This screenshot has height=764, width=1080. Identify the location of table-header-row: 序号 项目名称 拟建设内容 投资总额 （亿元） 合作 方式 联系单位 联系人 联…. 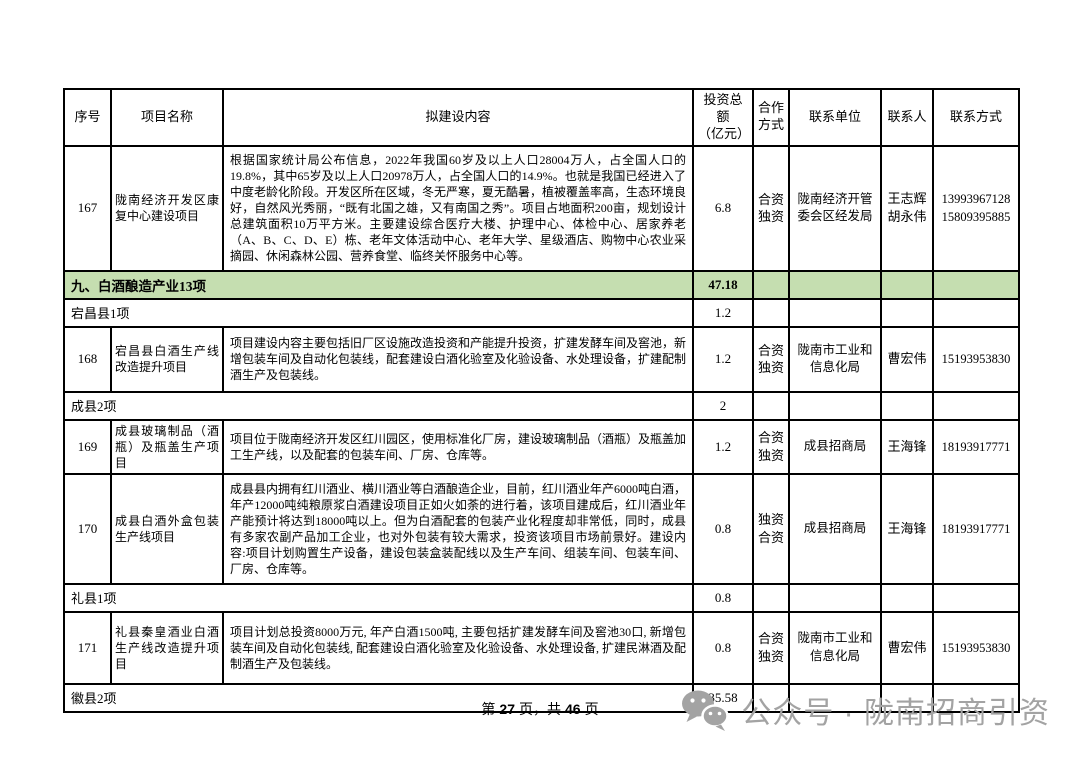
(541, 117).